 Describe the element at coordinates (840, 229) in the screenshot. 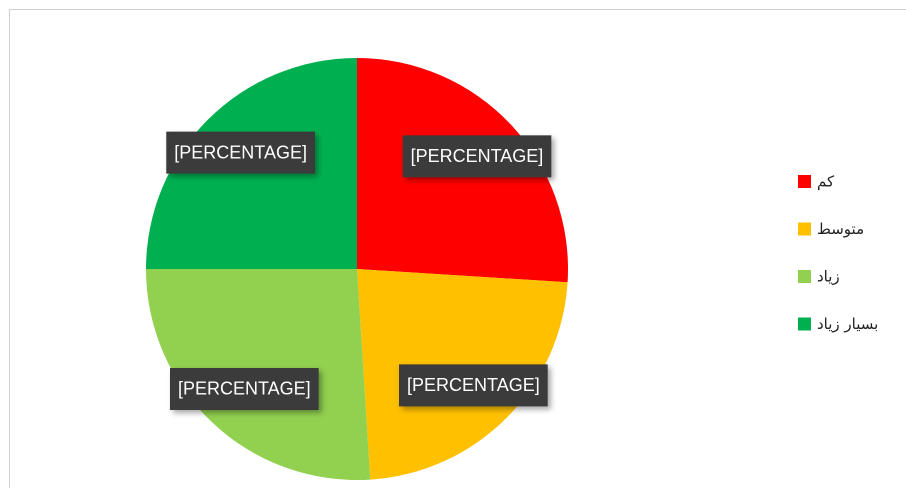

I see `legend-label: متوسط` at that location.